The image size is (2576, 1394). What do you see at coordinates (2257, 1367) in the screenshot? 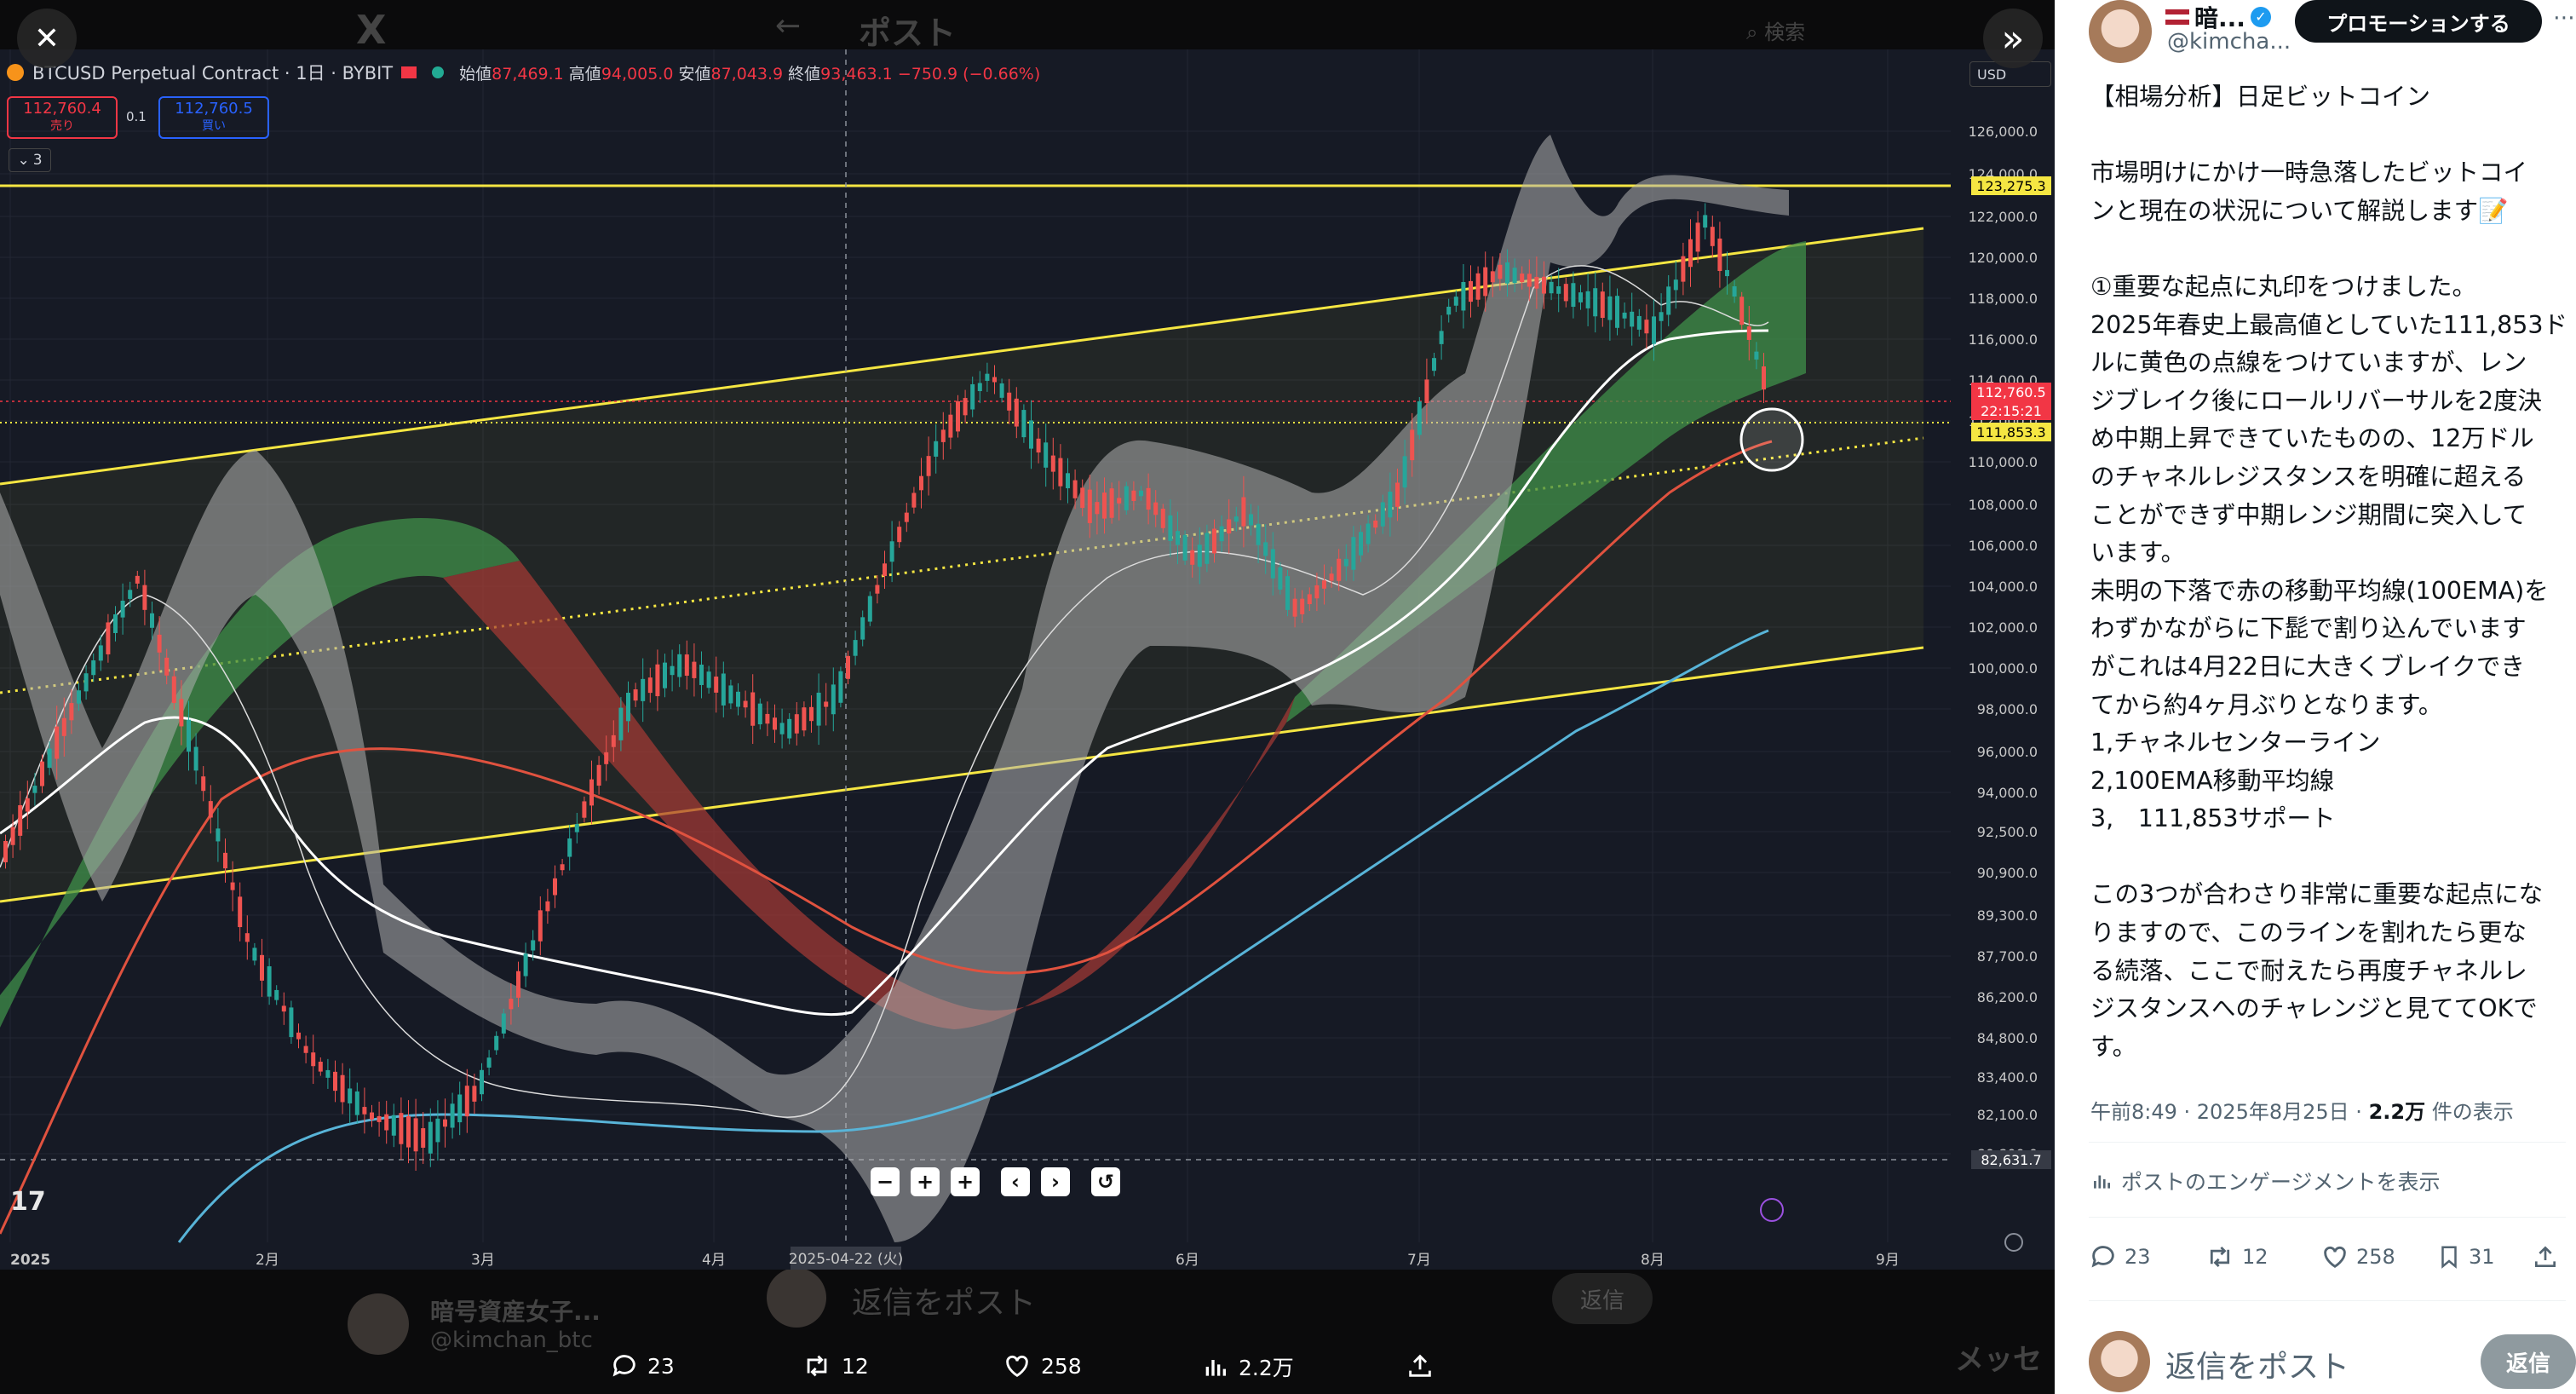
I see `reply-input: 返信をポスト` at bounding box center [2257, 1367].